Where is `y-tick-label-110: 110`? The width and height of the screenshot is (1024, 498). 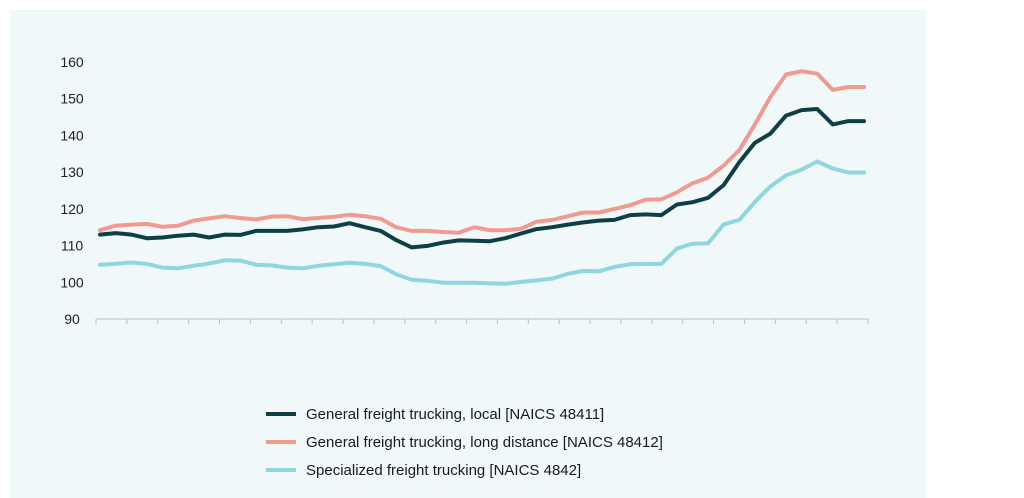 y-tick-label-110: 110 is located at coordinates (72, 246).